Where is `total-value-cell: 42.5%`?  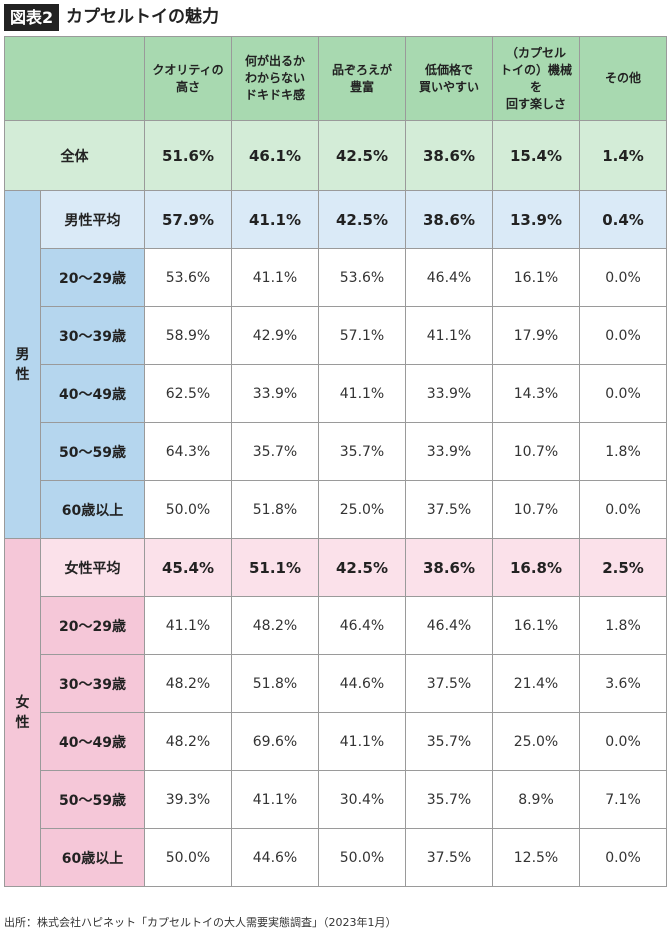
total-value-cell: 42.5% is located at coordinates (362, 155).